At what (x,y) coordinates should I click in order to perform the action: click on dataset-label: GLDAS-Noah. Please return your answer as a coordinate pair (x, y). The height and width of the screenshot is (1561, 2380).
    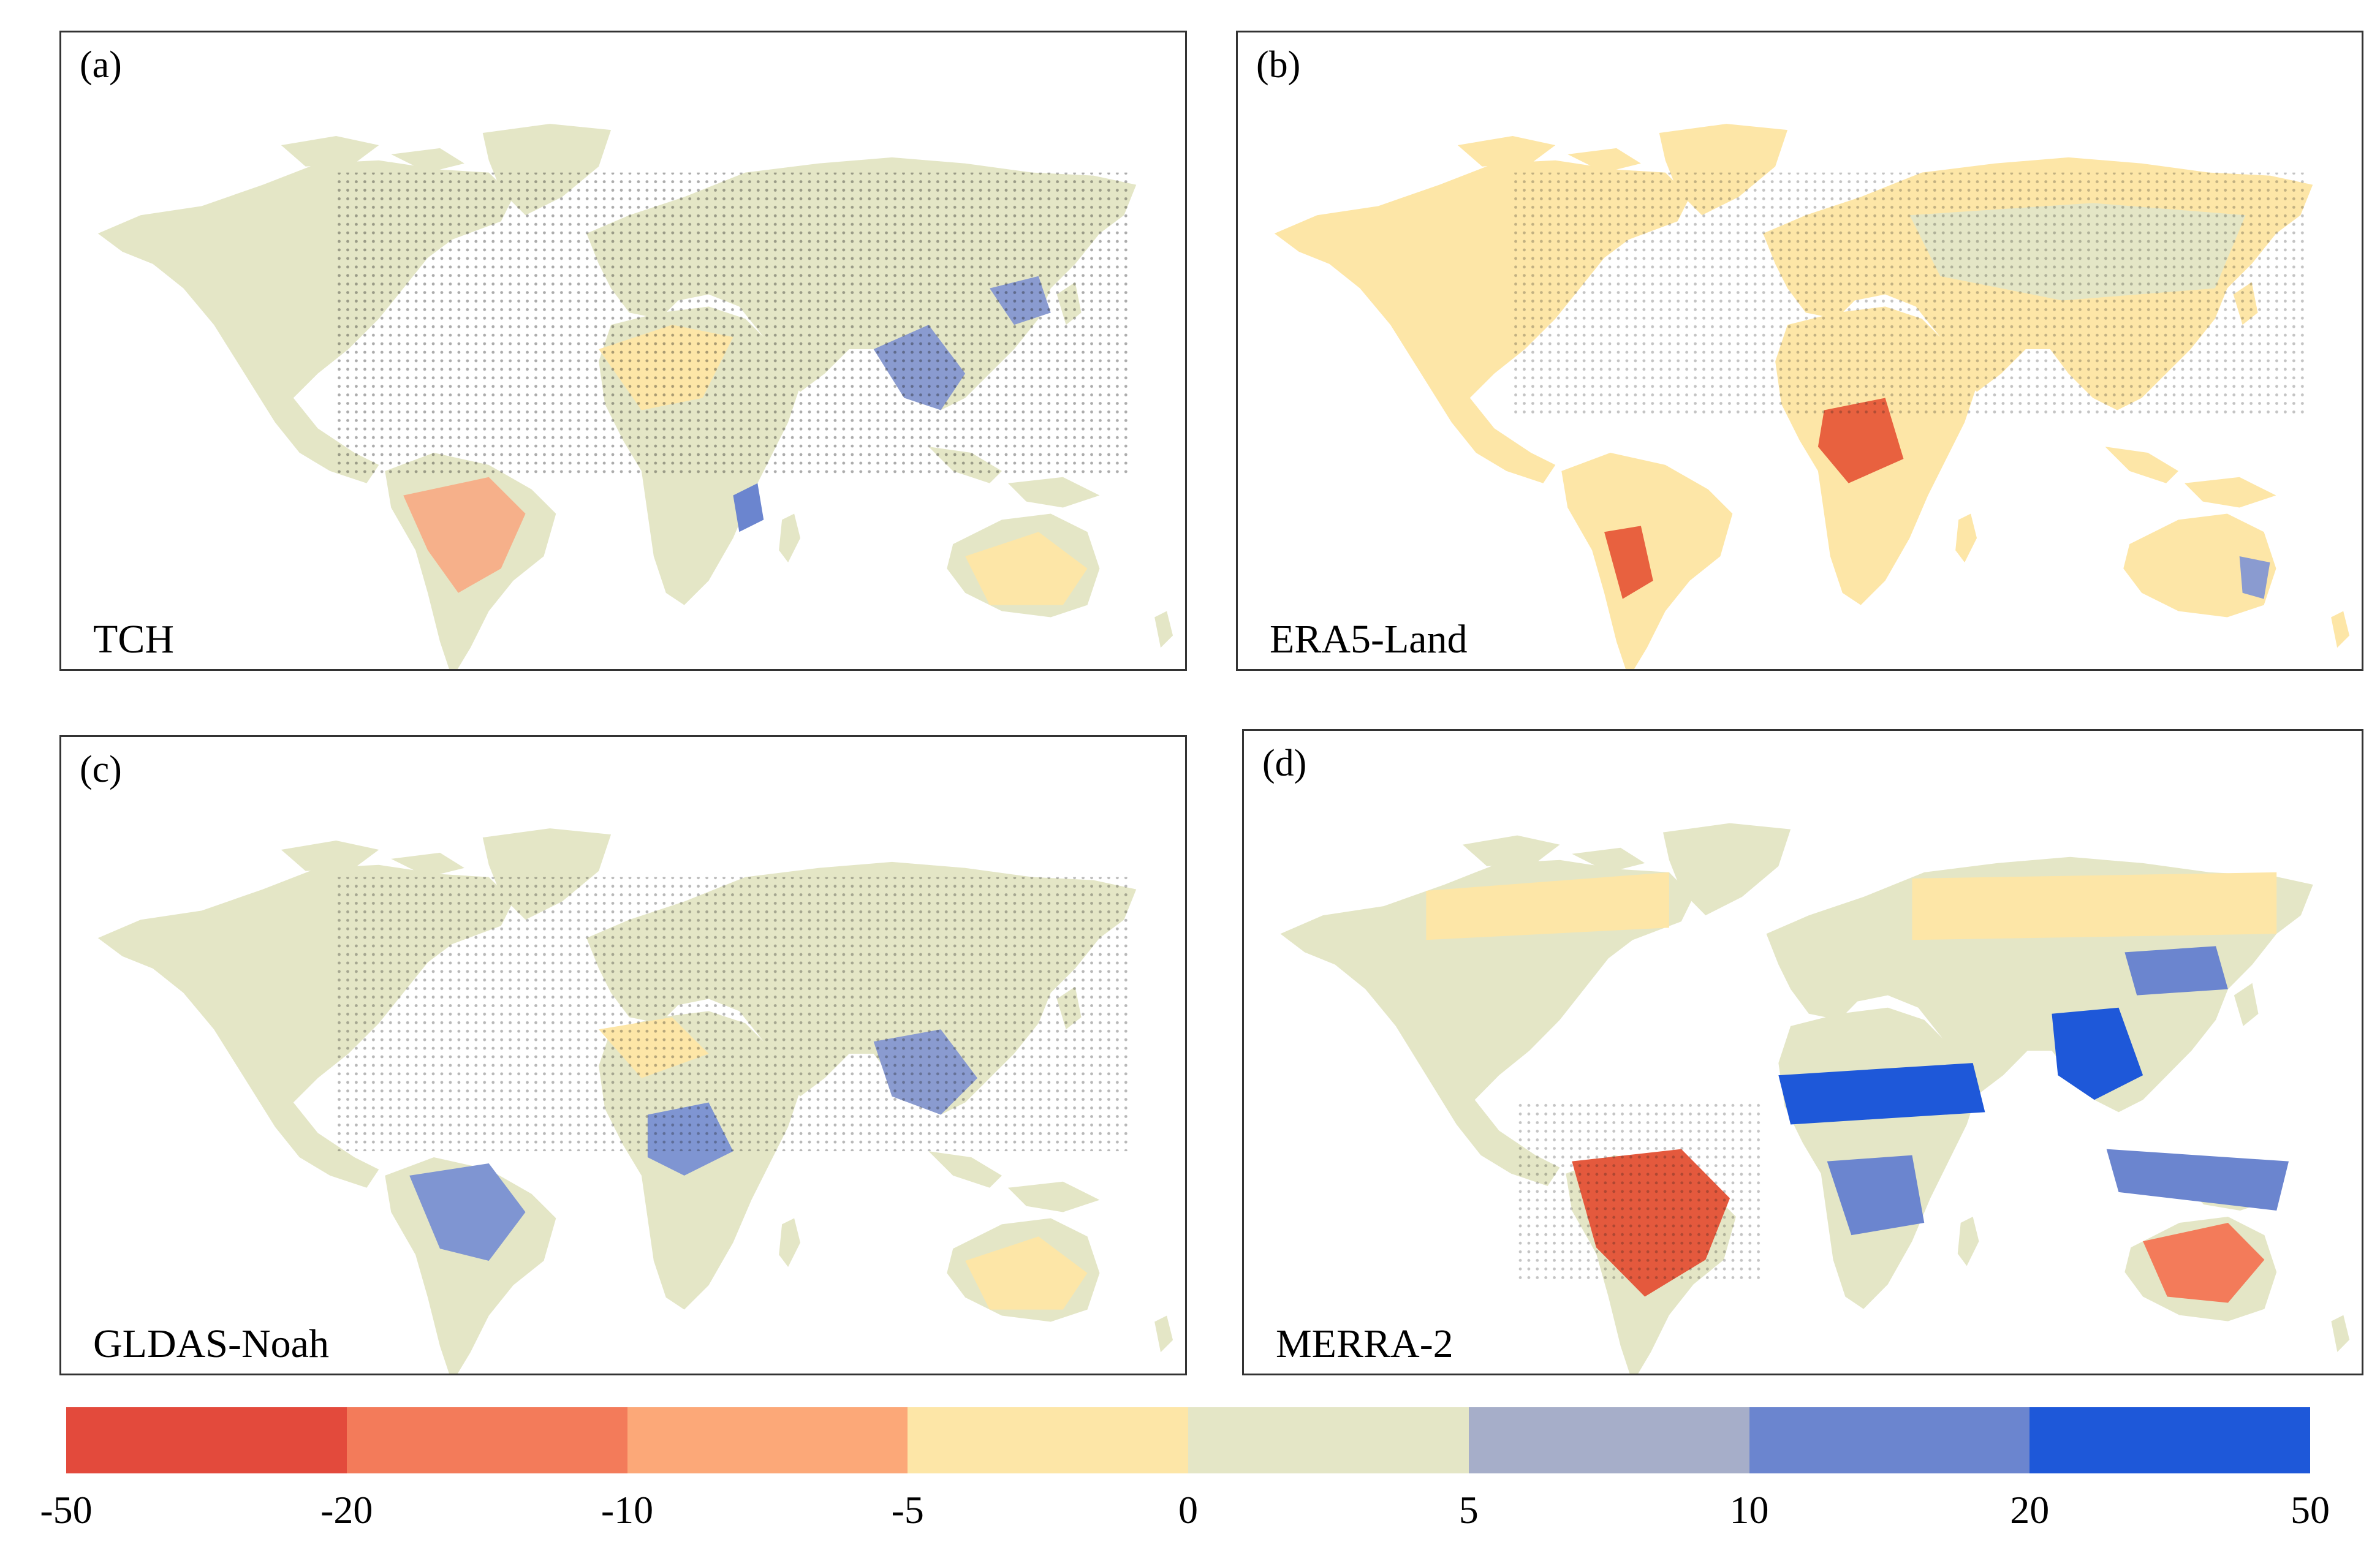
    Looking at the image, I should click on (211, 1344).